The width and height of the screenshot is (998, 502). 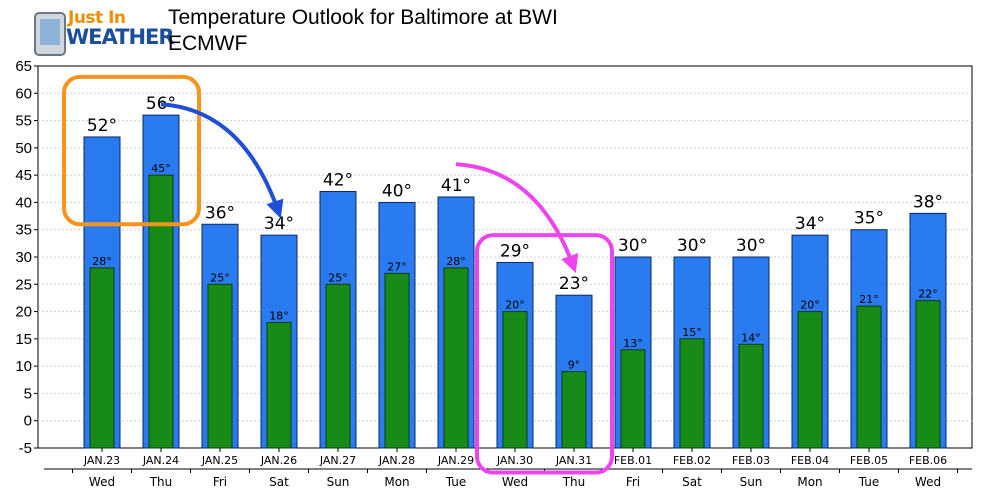 I want to click on high-temp-label: 38°, so click(x=928, y=202).